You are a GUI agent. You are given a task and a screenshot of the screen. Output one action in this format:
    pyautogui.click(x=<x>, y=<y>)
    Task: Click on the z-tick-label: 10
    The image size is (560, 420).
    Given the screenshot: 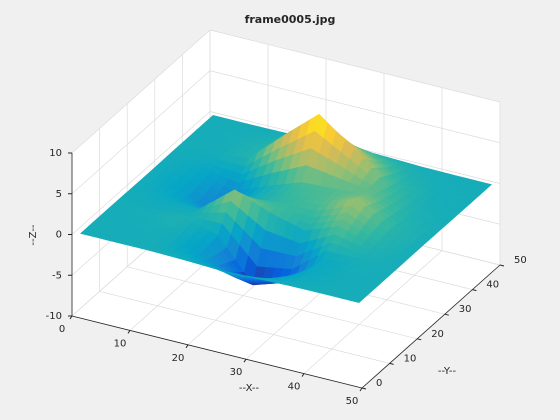 What is the action you would take?
    pyautogui.click(x=55, y=153)
    